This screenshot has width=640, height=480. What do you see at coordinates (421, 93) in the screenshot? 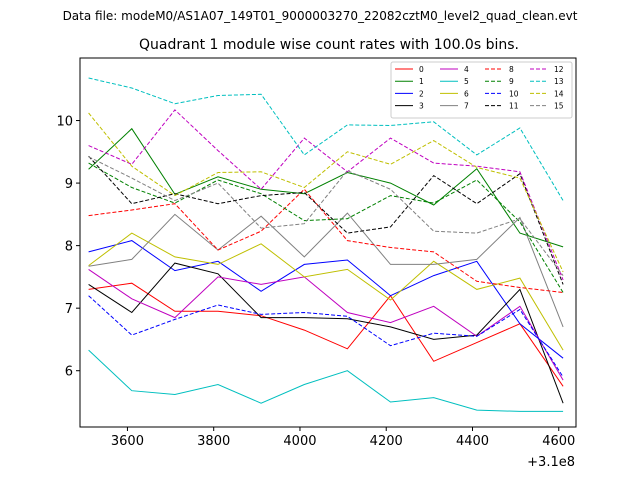
I see `legend-label-2: 2` at bounding box center [421, 93].